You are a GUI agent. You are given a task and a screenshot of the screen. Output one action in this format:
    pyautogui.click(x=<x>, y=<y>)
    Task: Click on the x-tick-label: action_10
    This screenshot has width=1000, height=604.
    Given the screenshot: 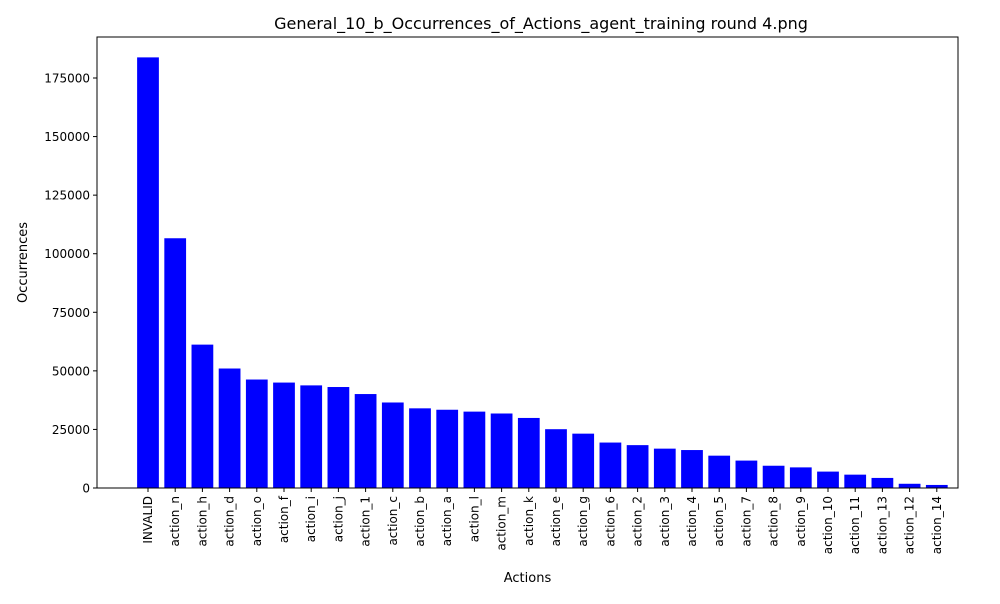 What is the action you would take?
    pyautogui.click(x=828, y=525)
    